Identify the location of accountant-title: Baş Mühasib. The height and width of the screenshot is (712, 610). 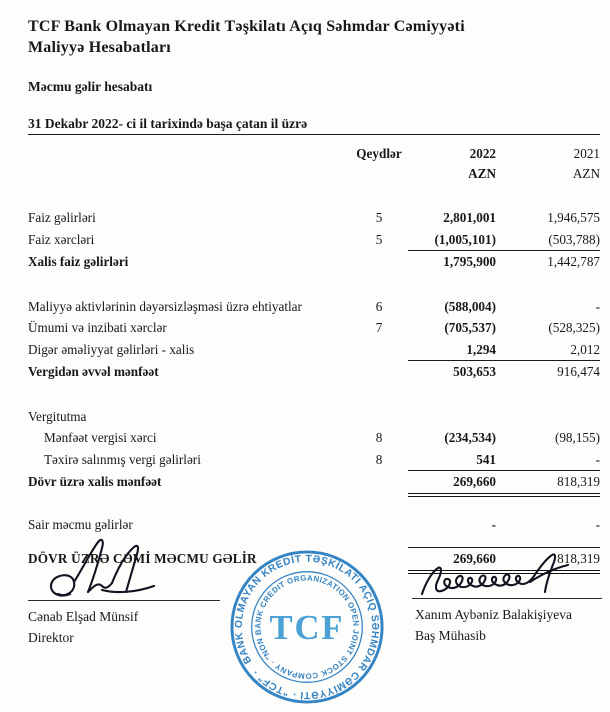
(450, 635).